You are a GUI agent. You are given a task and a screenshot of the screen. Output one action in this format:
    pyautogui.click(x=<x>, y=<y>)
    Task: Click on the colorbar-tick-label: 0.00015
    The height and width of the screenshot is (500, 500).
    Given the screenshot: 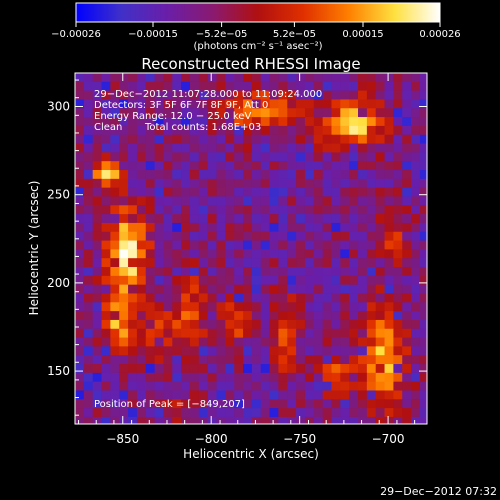 What is the action you would take?
    pyautogui.click(x=362, y=34)
    